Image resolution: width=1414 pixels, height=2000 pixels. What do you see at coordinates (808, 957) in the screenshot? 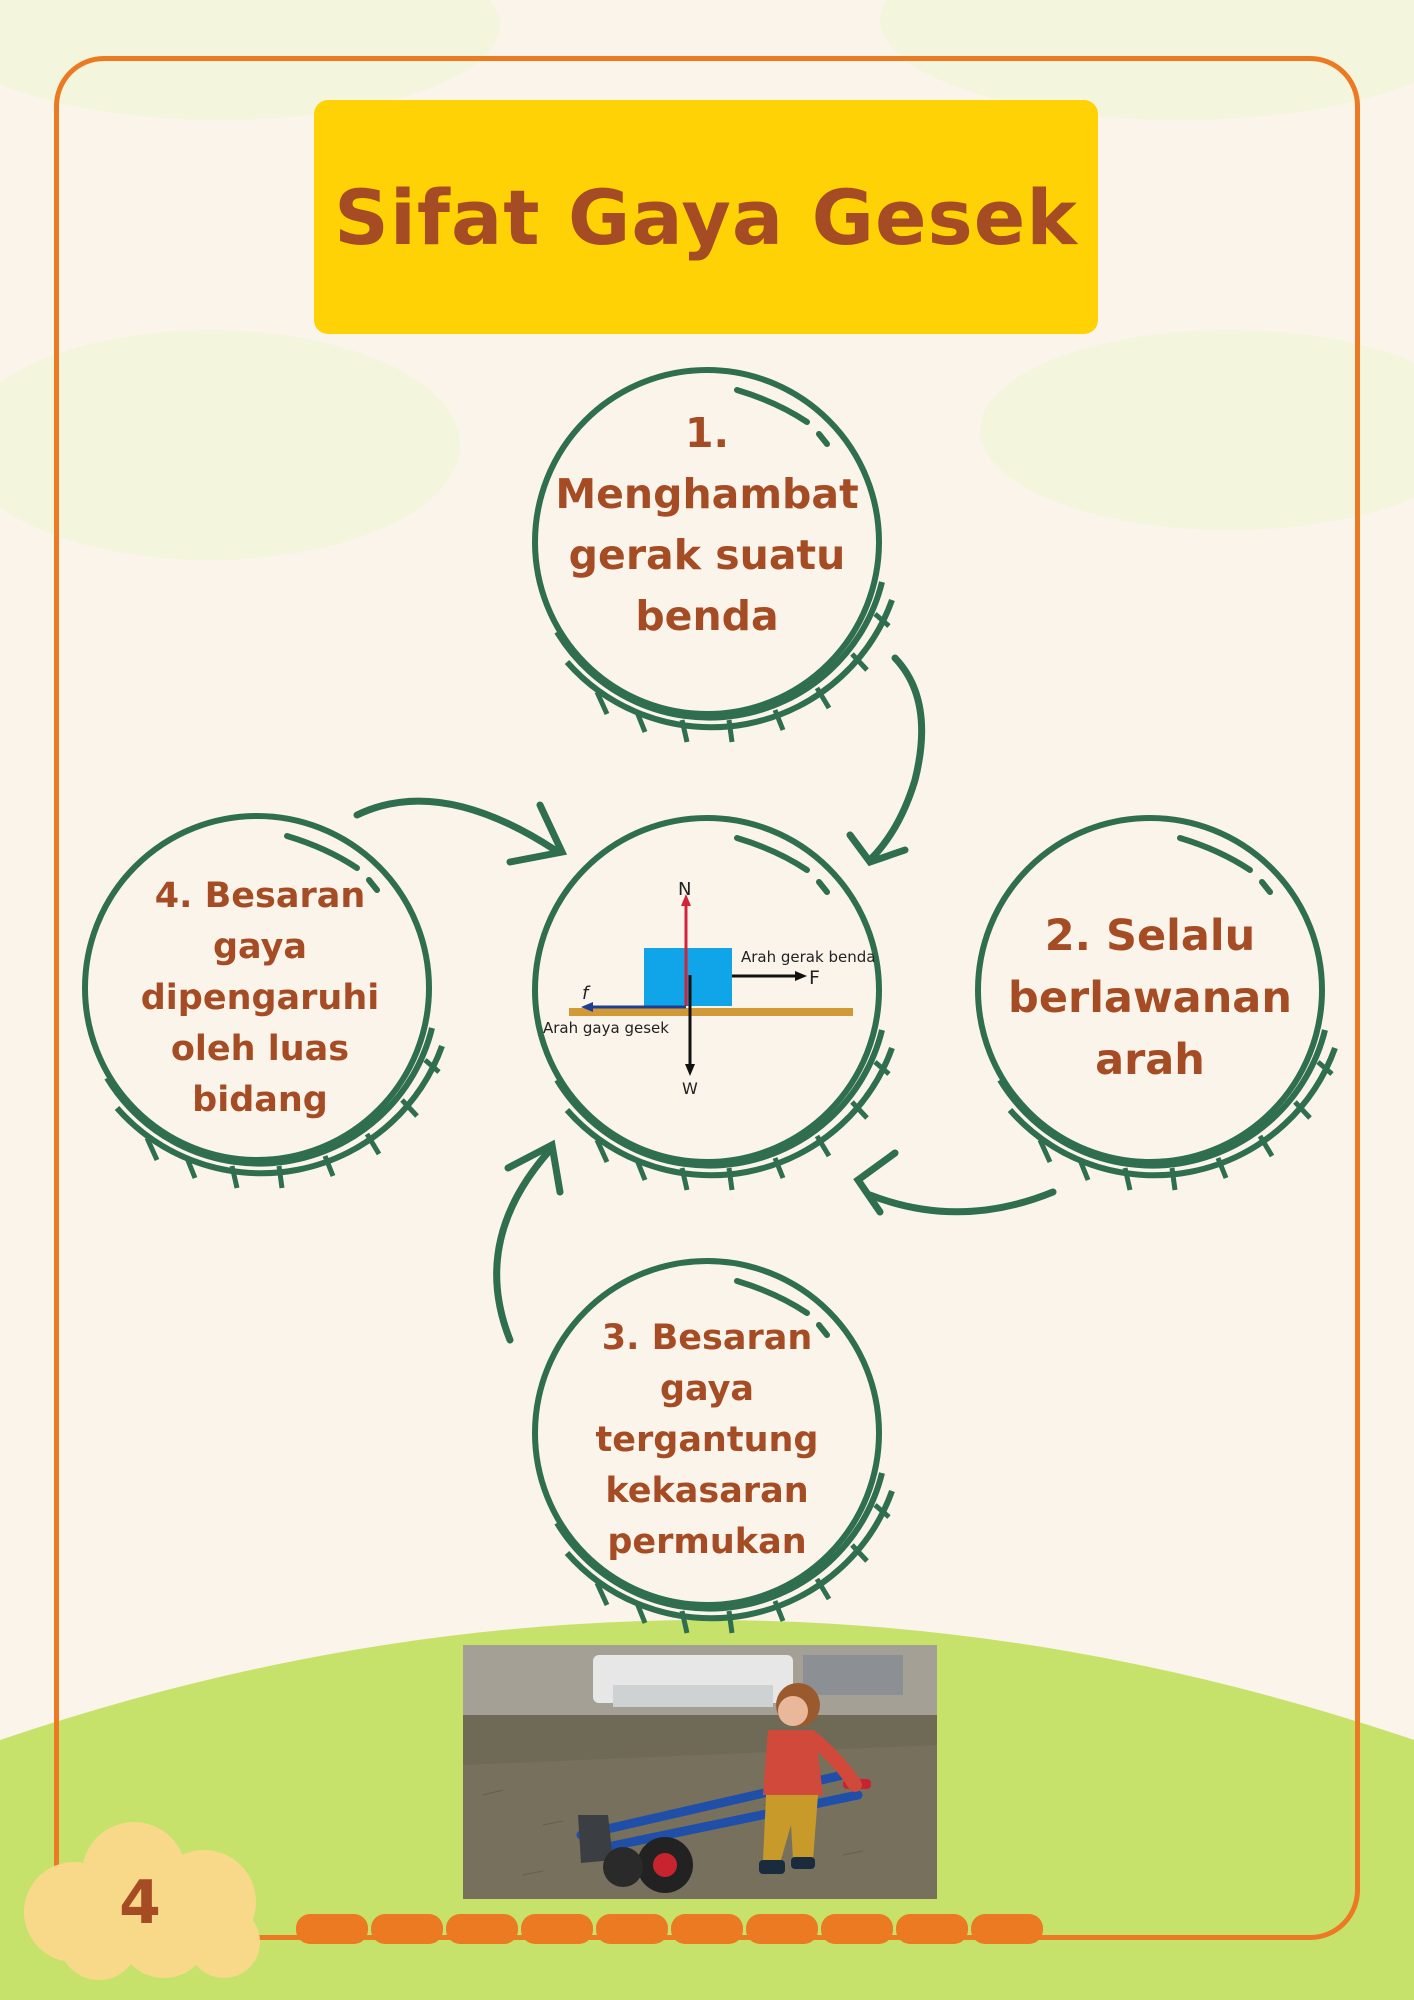
I see `motion-direction-label: Arah gerak benda` at bounding box center [808, 957].